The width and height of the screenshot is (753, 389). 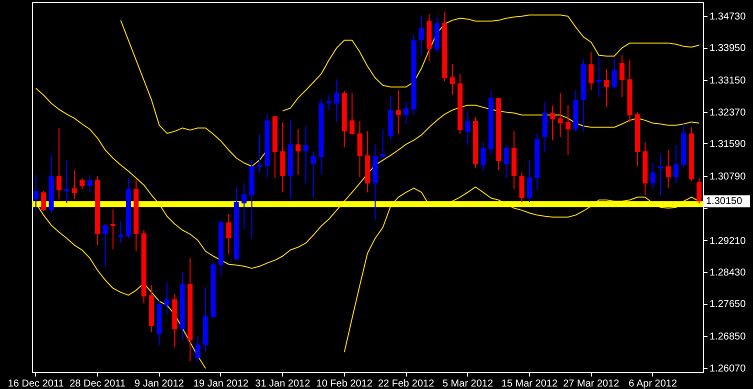 What do you see at coordinates (728, 144) in the screenshot?
I see `y-tick-label: 1.31590` at bounding box center [728, 144].